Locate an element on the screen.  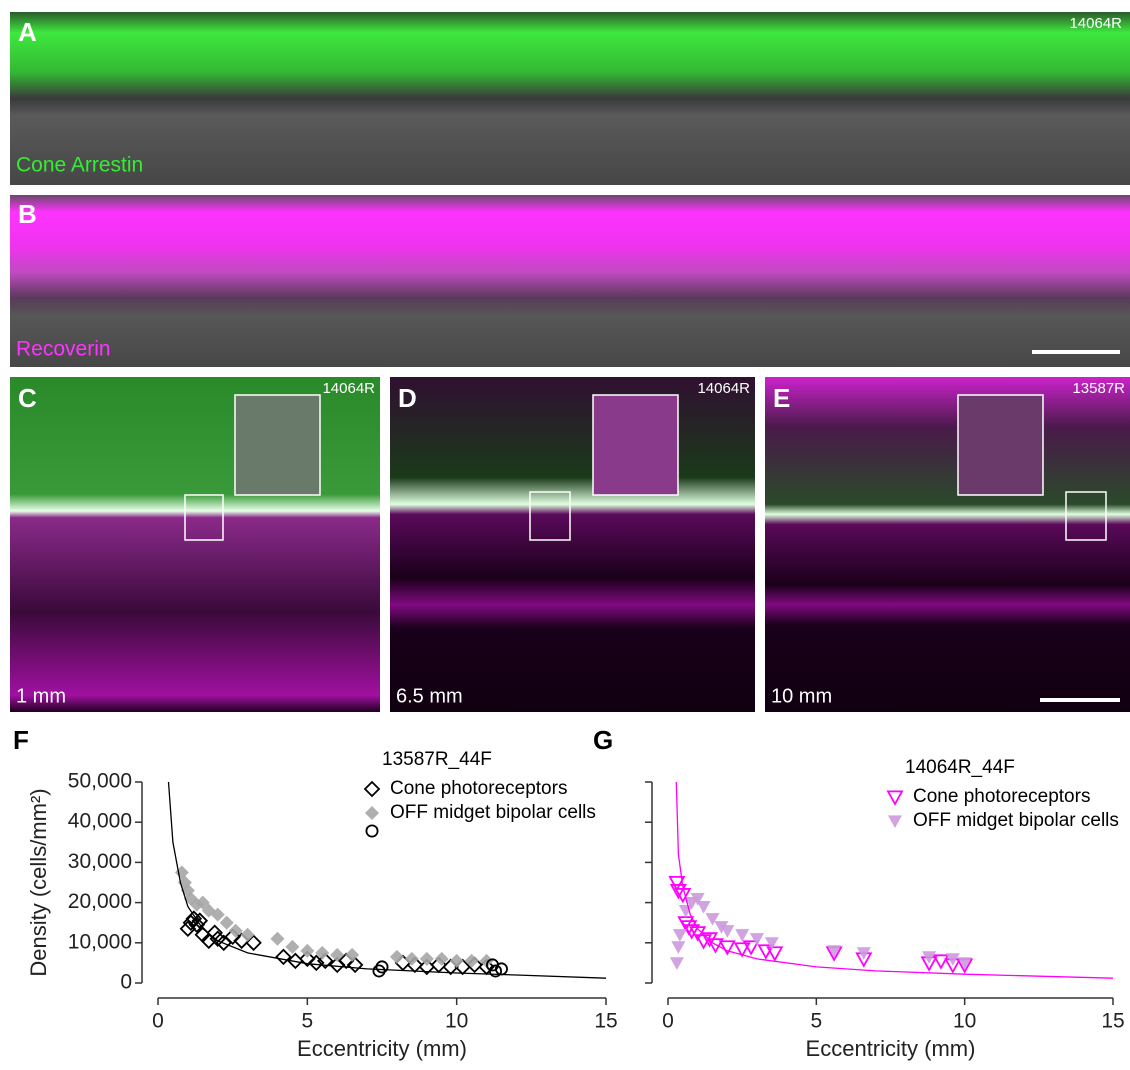
sample-id: 13587R is located at coordinates (1098, 388).